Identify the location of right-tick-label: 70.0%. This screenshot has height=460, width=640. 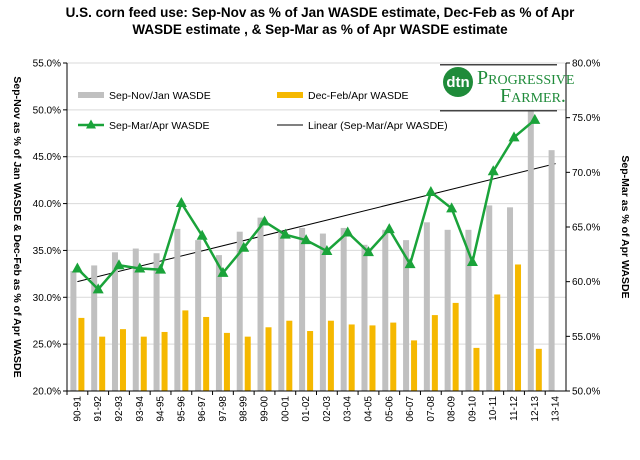
(586, 173).